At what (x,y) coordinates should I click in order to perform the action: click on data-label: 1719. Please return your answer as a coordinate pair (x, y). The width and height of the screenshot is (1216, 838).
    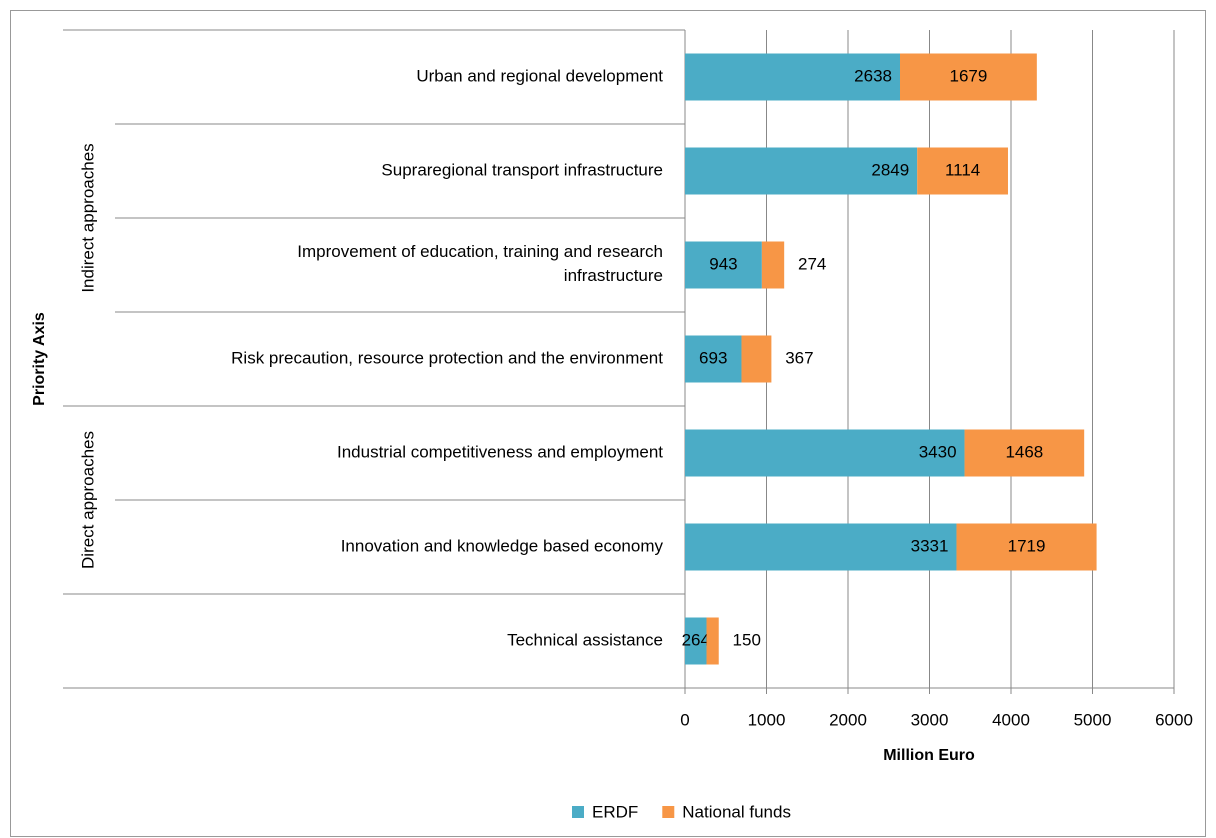
    Looking at the image, I should click on (1027, 545).